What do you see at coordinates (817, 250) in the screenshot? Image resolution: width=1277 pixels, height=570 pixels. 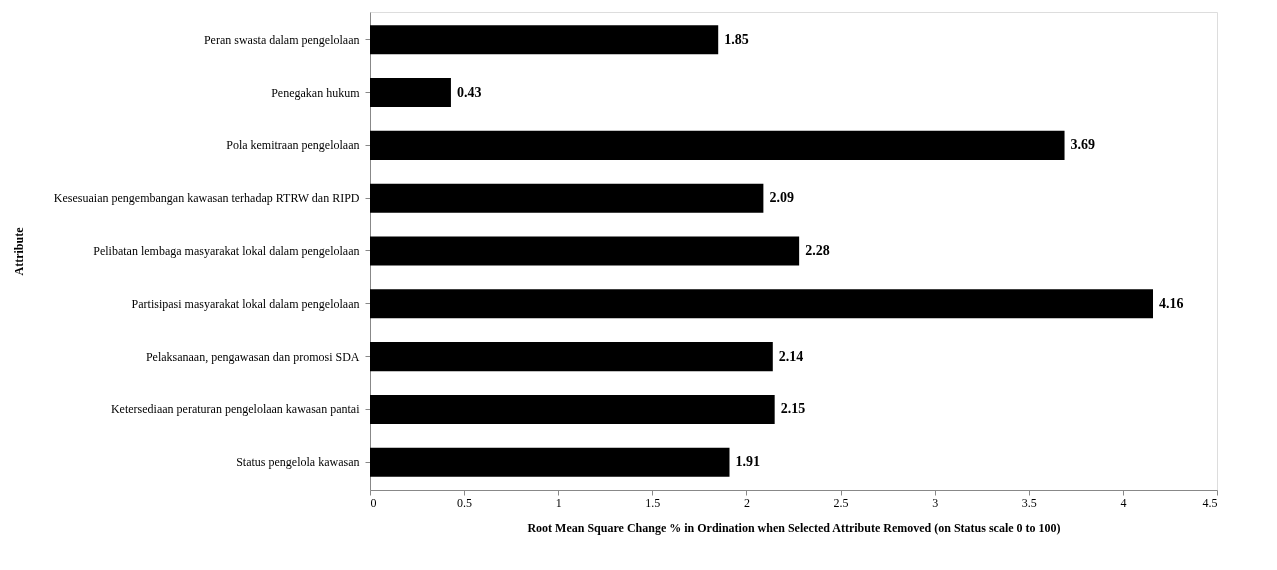 I see `data-label: 2.28` at bounding box center [817, 250].